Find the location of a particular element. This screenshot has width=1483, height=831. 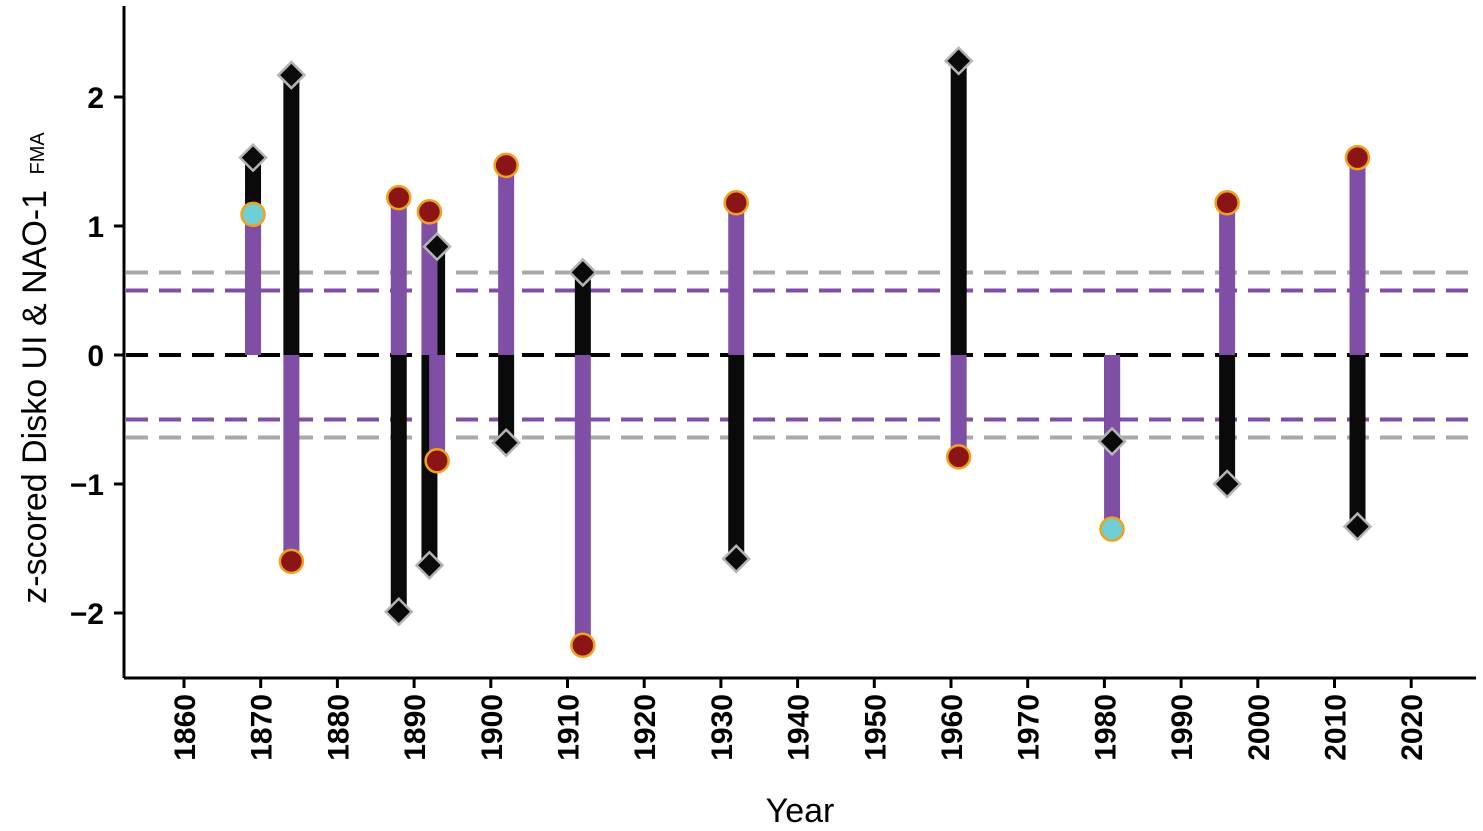

x-tick-label: 1900 is located at coordinates (492, 727).